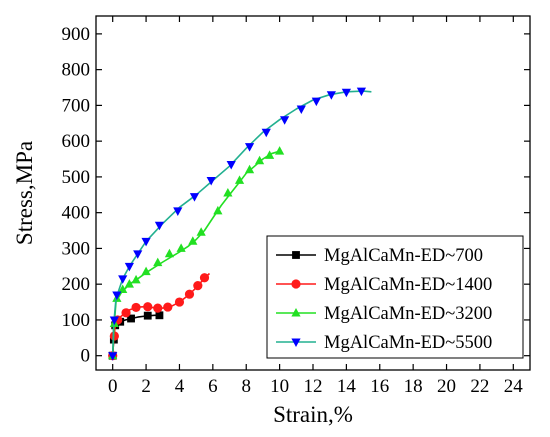 This screenshot has height=437, width=550. Describe the element at coordinates (446, 386) in the screenshot. I see `x-tick-label: 20` at that location.